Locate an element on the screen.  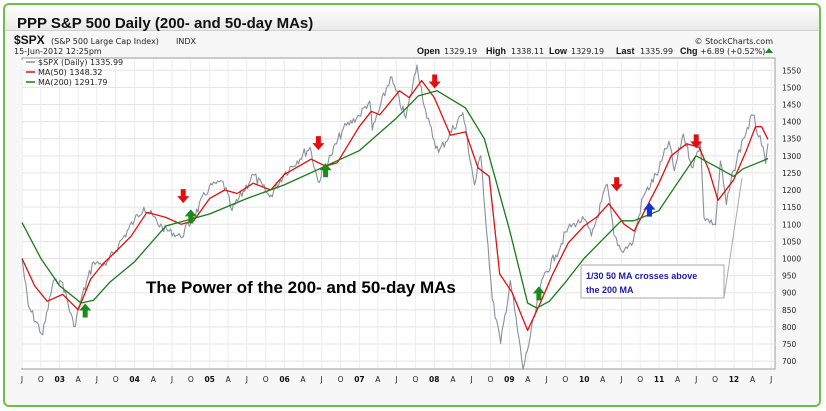
y-tick-label: 950 is located at coordinates (789, 276).